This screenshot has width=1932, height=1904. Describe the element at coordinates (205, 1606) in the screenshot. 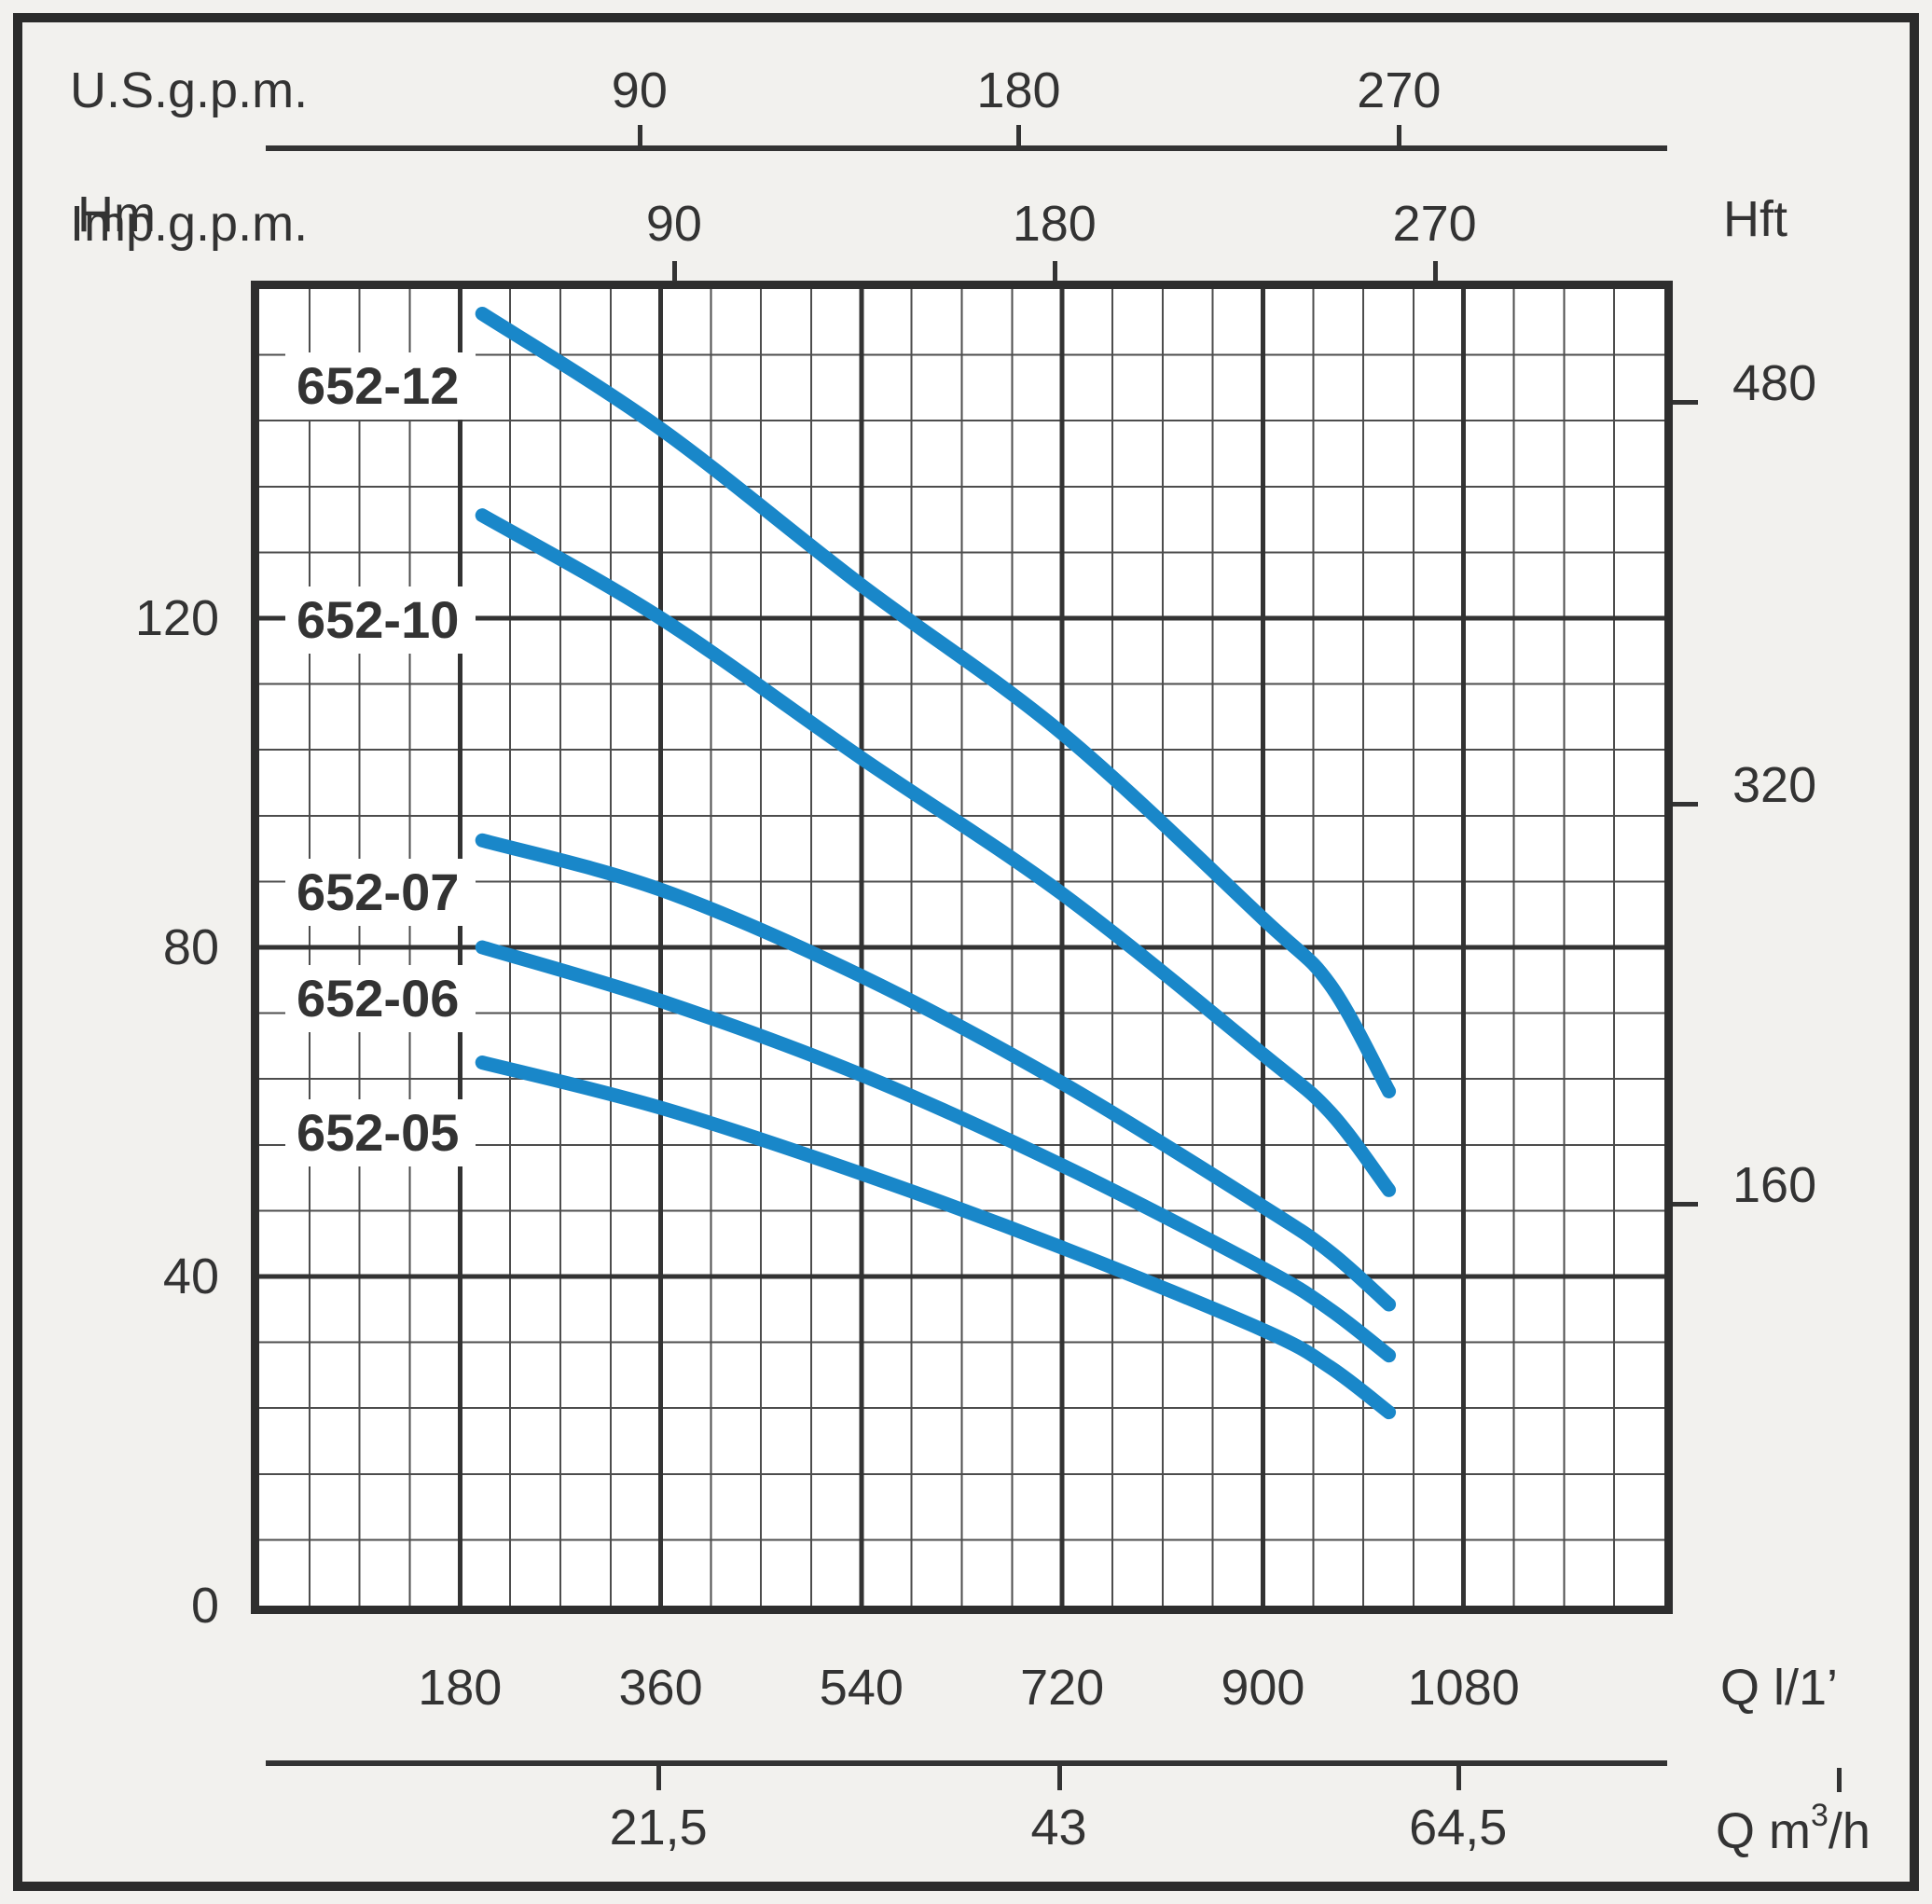

I see `hm-tick-label: 0` at that location.